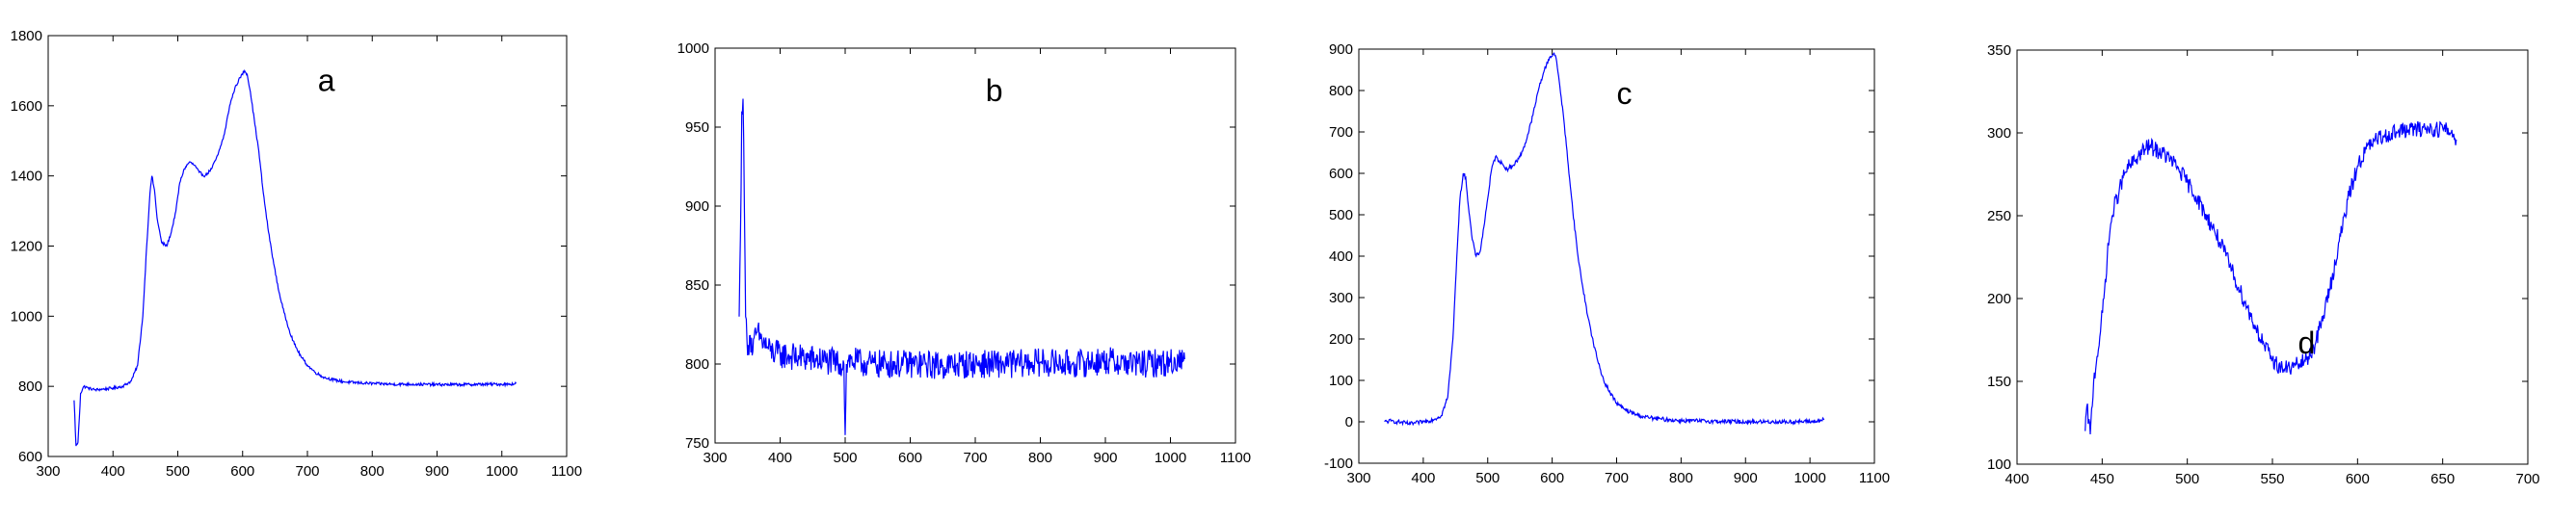 The width and height of the screenshot is (2576, 521). I want to click on x-tick-label: 650, so click(2442, 479).